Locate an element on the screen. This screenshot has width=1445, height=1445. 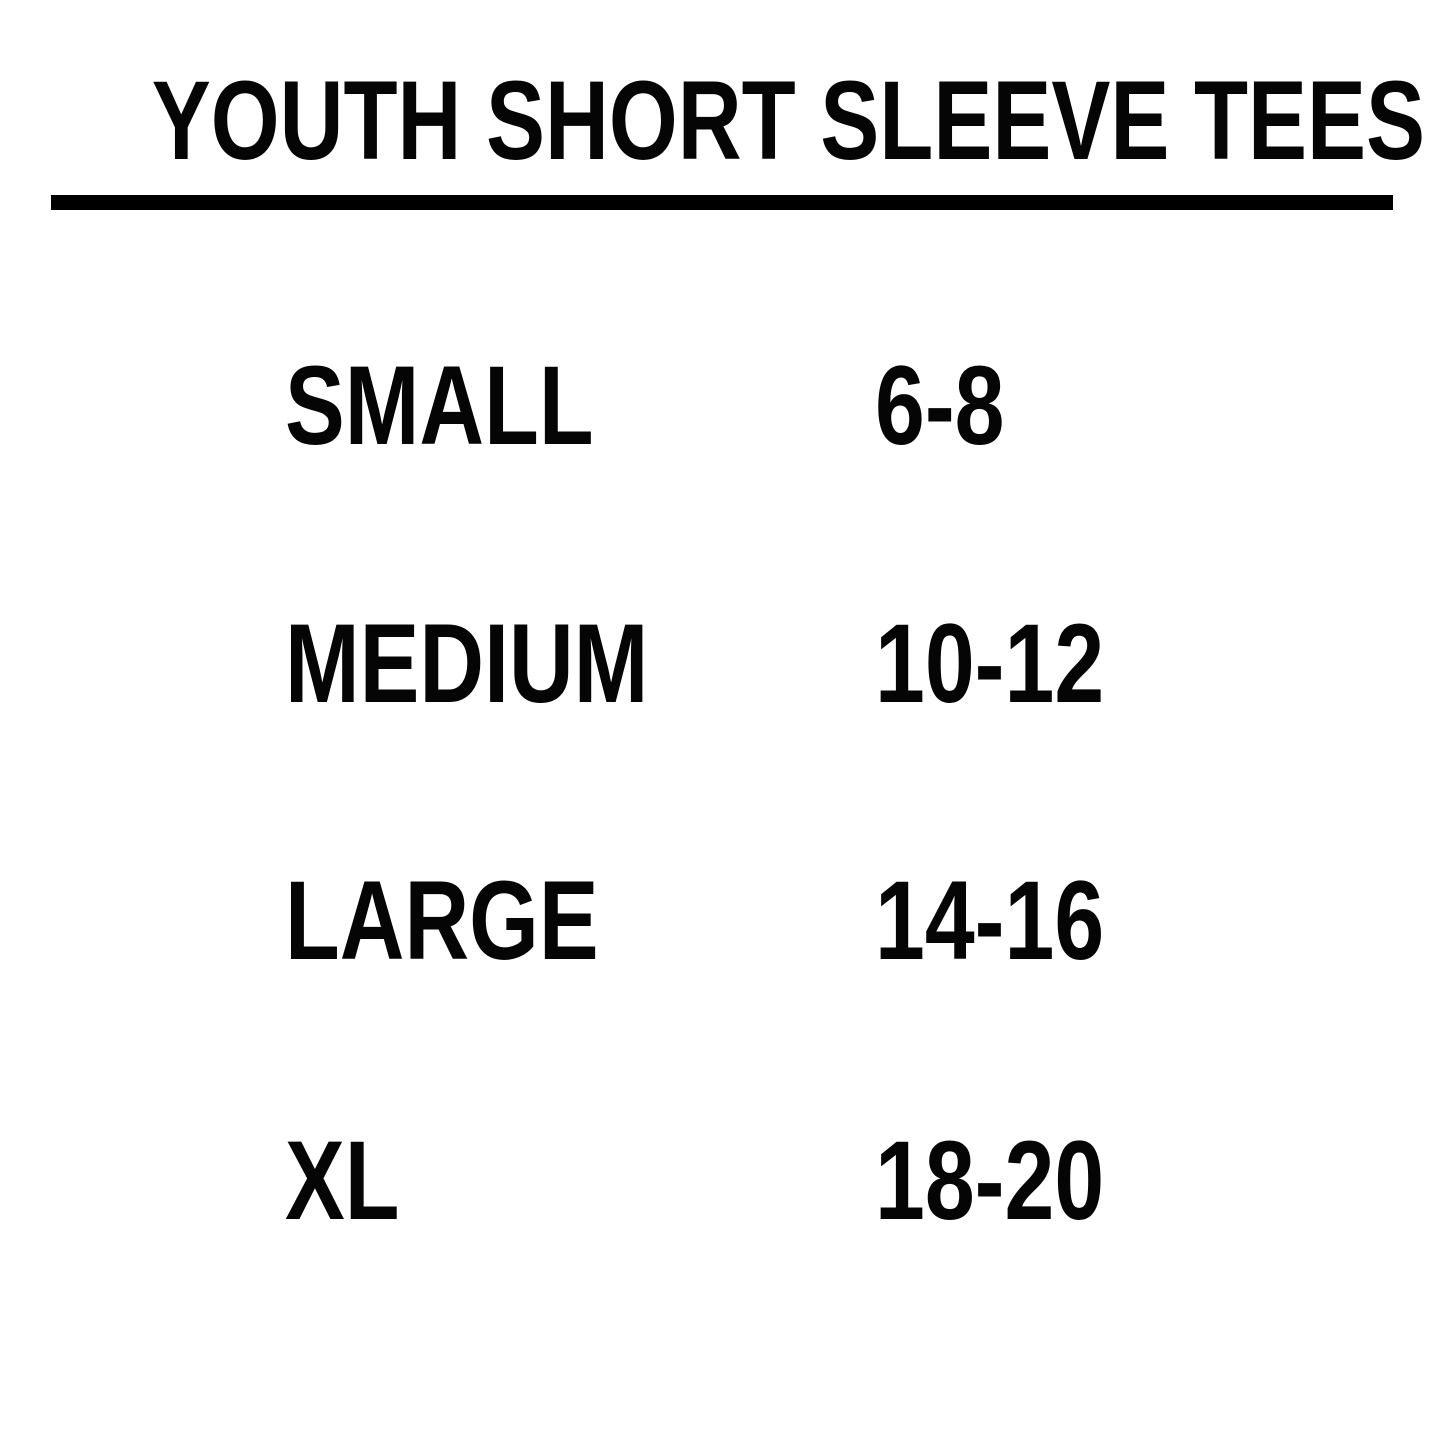
size-range-medium: 10-12 is located at coordinates (990, 663).